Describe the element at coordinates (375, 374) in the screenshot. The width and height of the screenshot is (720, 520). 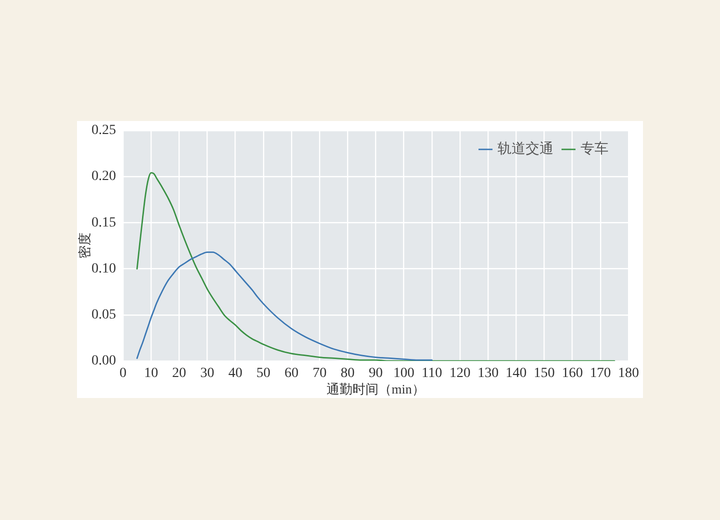
I see `x-tick-label: 90` at that location.